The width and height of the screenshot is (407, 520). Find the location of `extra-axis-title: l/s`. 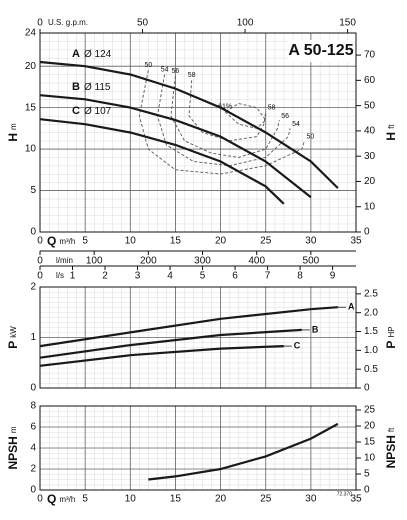

extra-axis-title: l/s is located at coordinates (60, 275).